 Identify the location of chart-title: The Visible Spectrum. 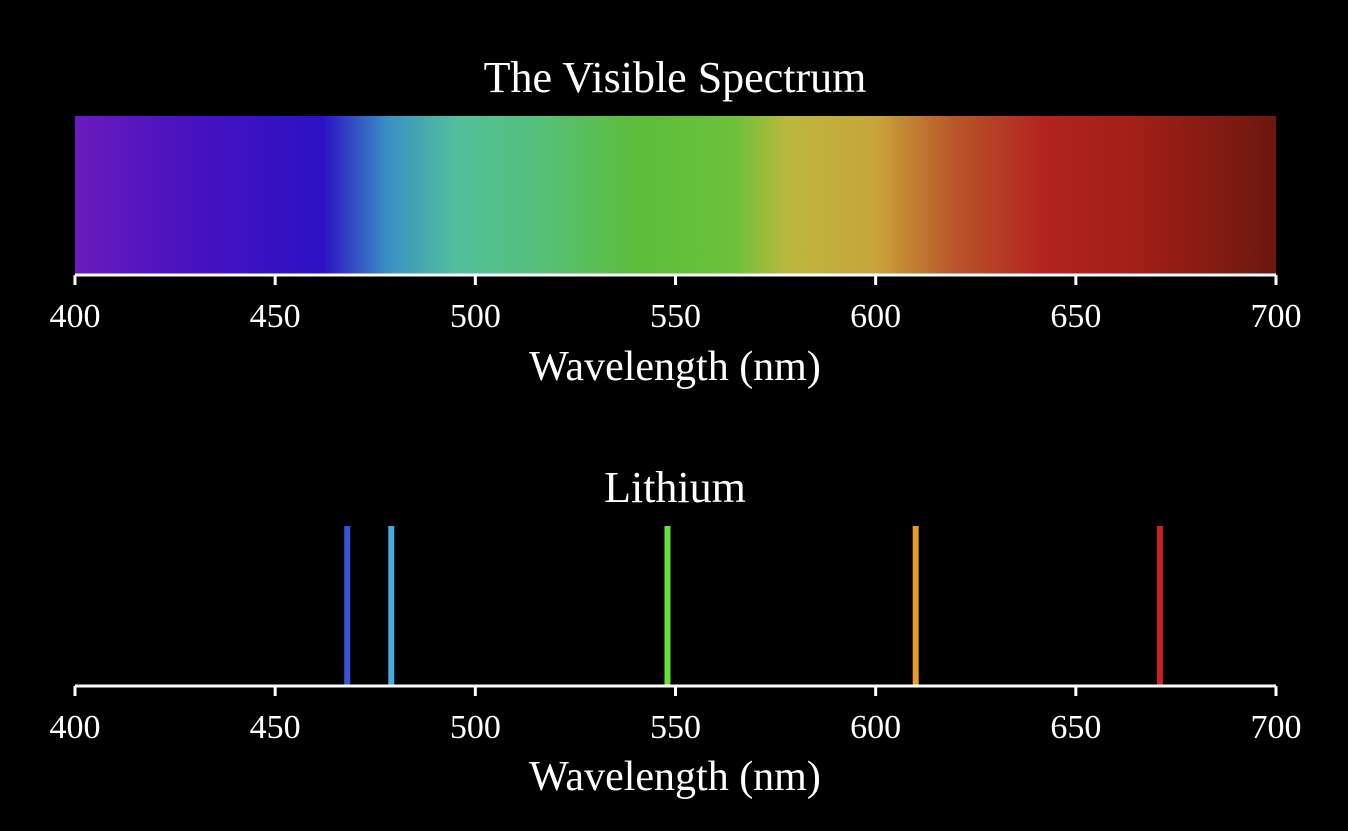
(675, 77).